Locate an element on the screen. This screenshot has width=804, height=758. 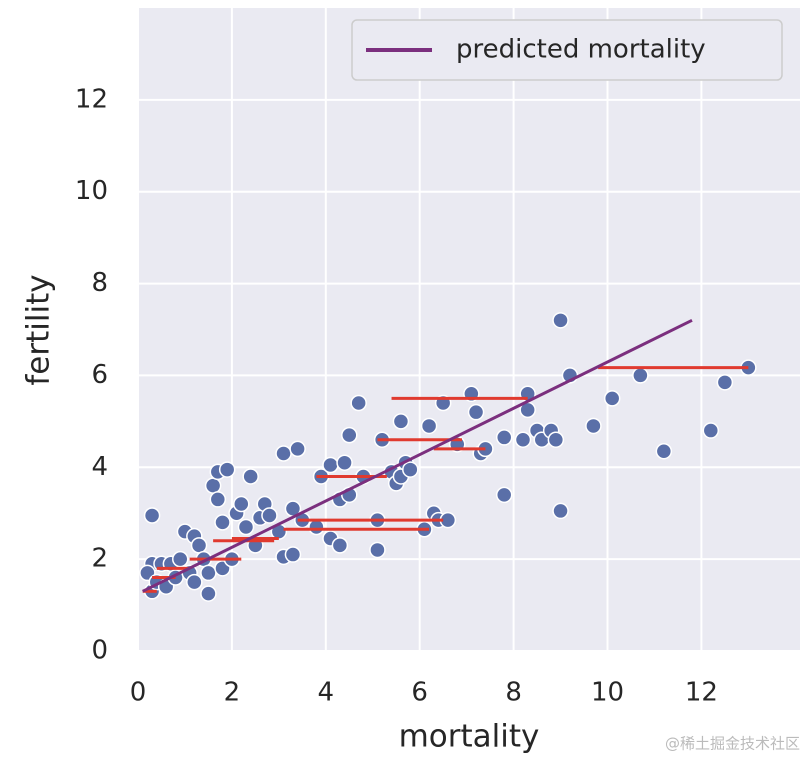
y-tick-label: 4 is located at coordinates (99, 467).